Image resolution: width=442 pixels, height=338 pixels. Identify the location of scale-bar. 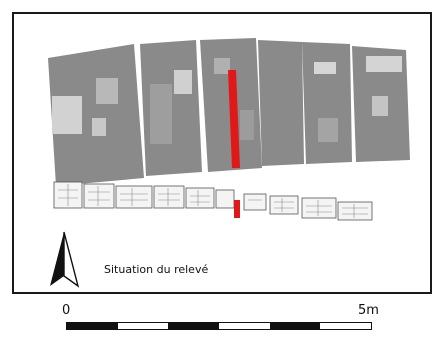
(219, 326).